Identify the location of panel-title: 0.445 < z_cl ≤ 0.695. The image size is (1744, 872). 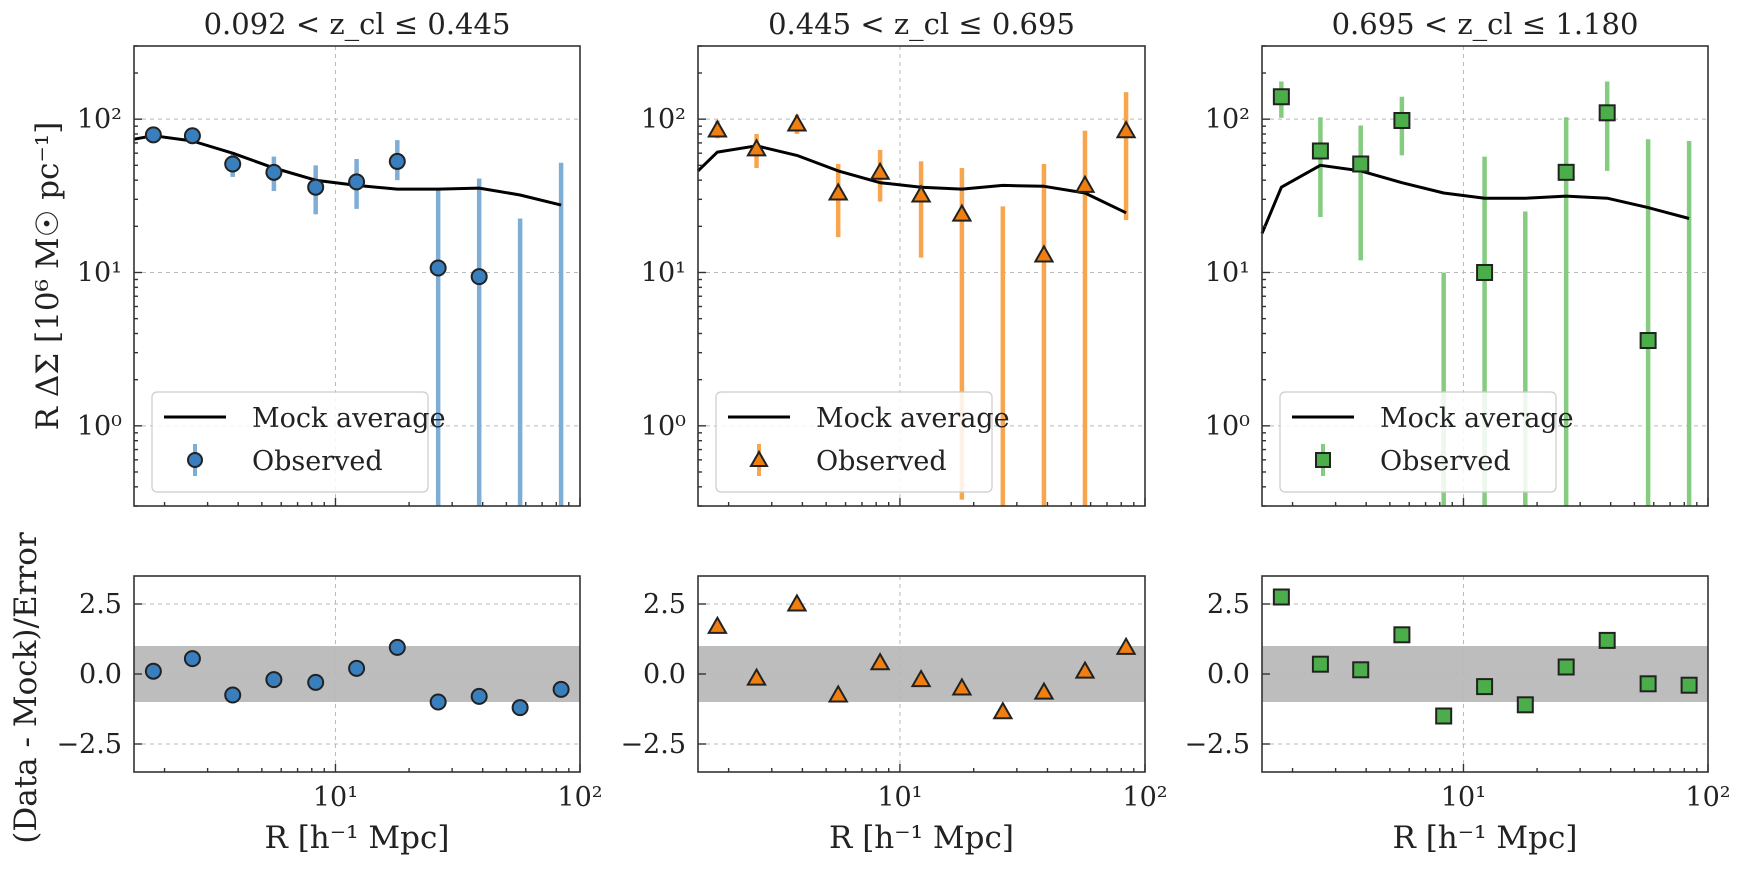
(921, 24).